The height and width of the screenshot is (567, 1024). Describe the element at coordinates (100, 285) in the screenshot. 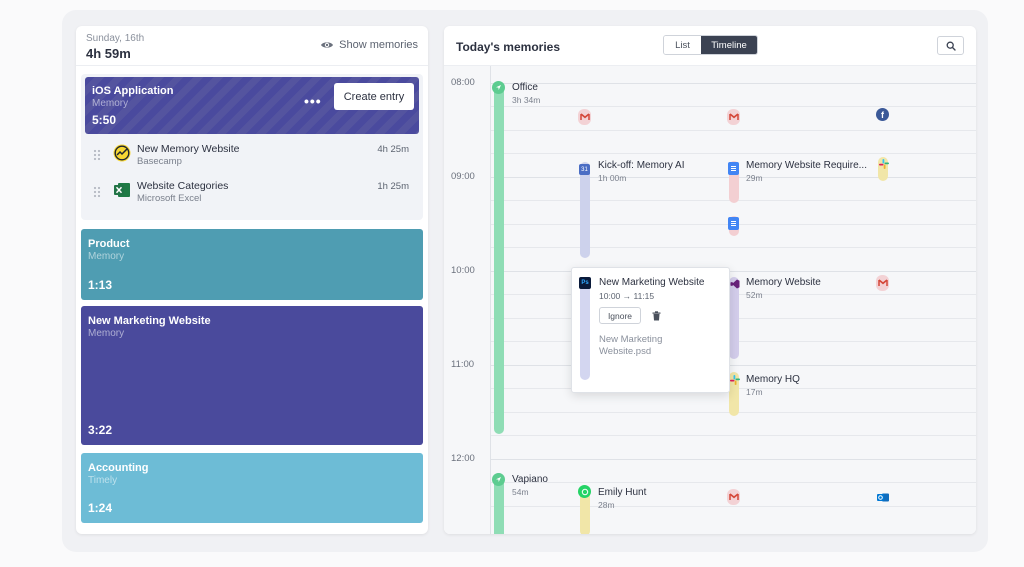

I see `memory-time: 1:13` at that location.